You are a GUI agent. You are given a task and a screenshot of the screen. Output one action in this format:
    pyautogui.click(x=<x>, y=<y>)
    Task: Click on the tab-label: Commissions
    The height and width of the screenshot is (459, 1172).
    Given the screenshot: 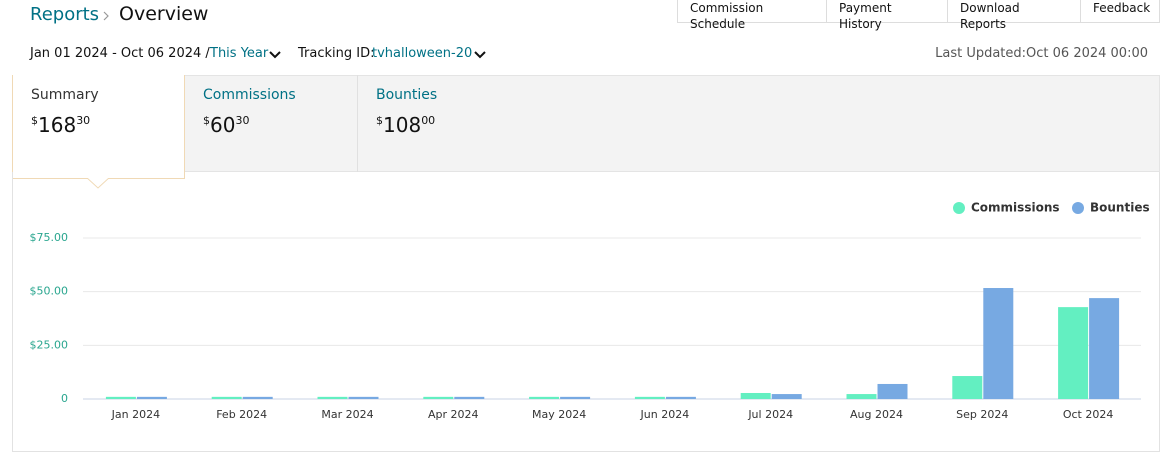 What is the action you would take?
    pyautogui.click(x=249, y=95)
    